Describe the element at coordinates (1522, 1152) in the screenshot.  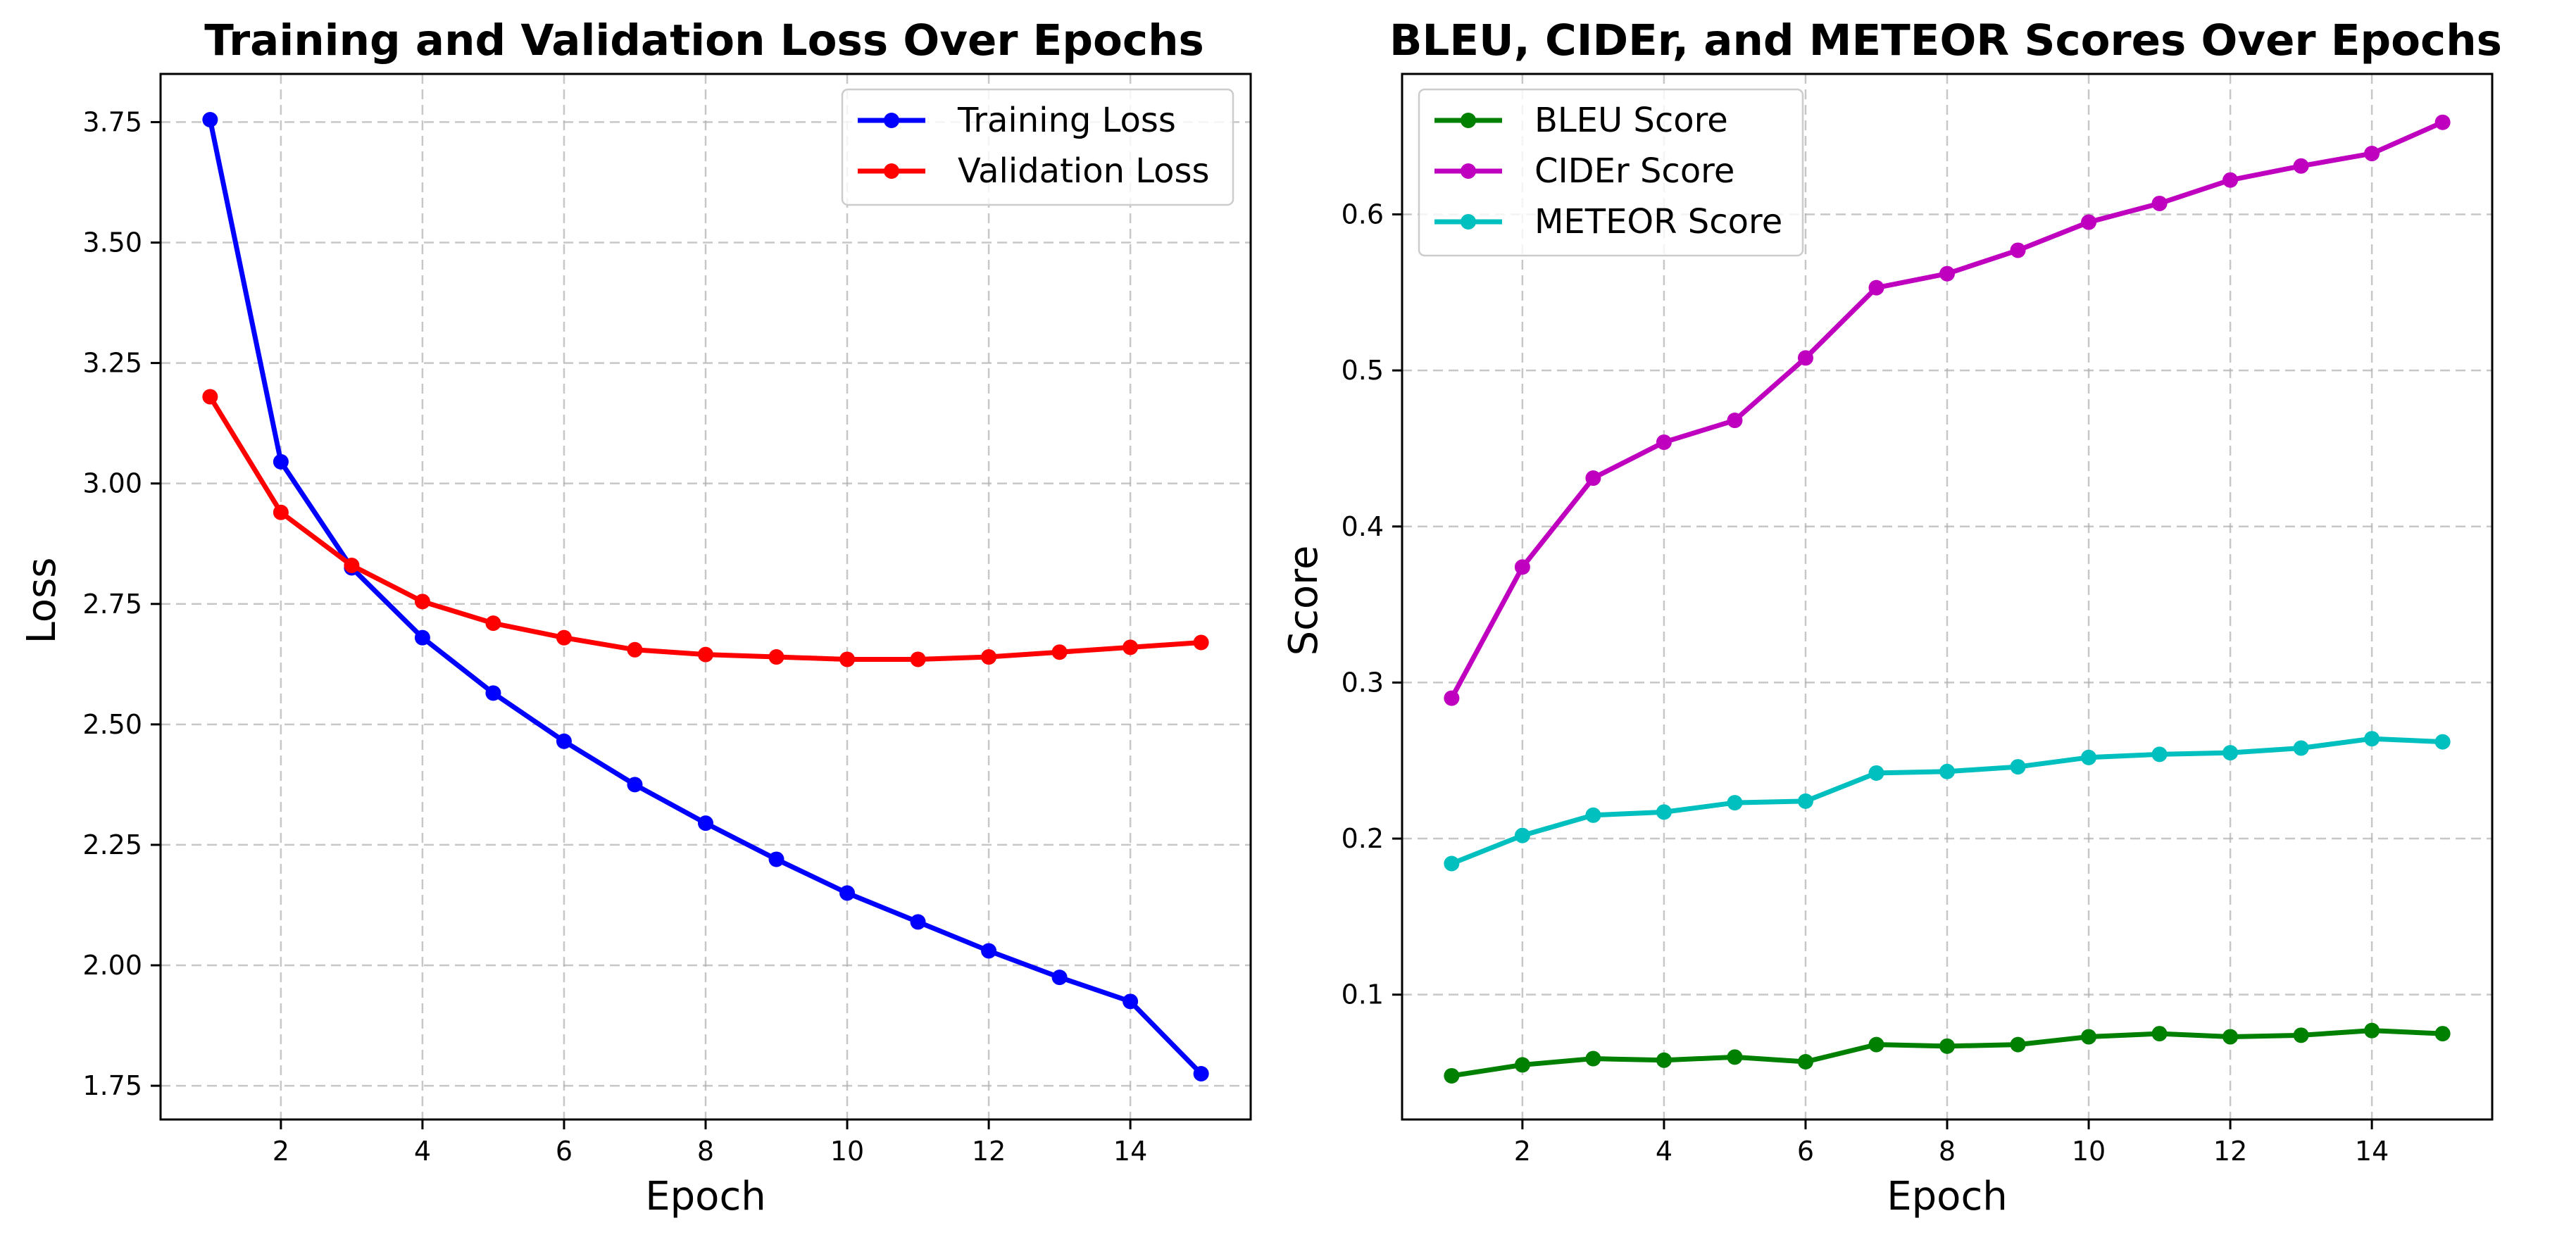
I see `scores-chart-x-tick-label: 2` at that location.